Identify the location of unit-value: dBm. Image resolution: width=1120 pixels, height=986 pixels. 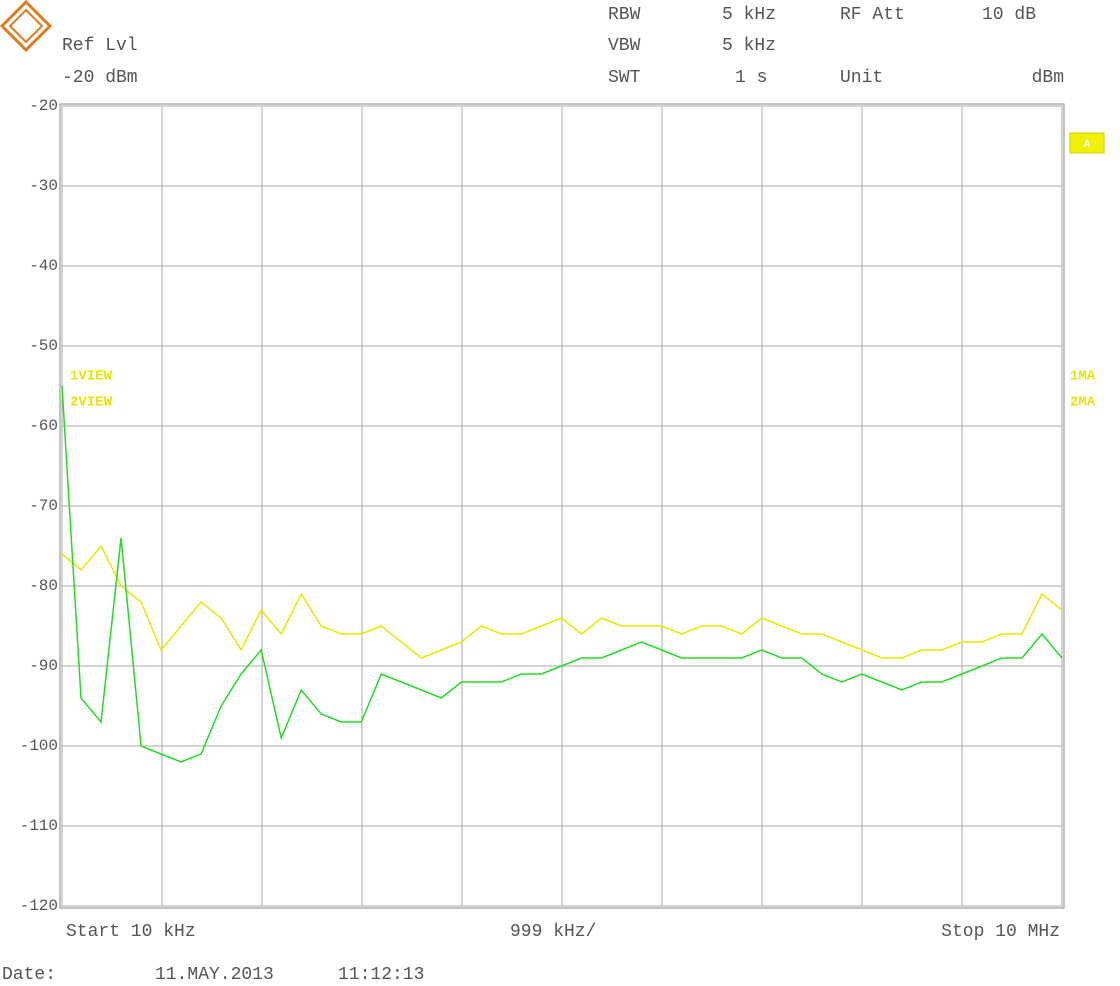
(1048, 78).